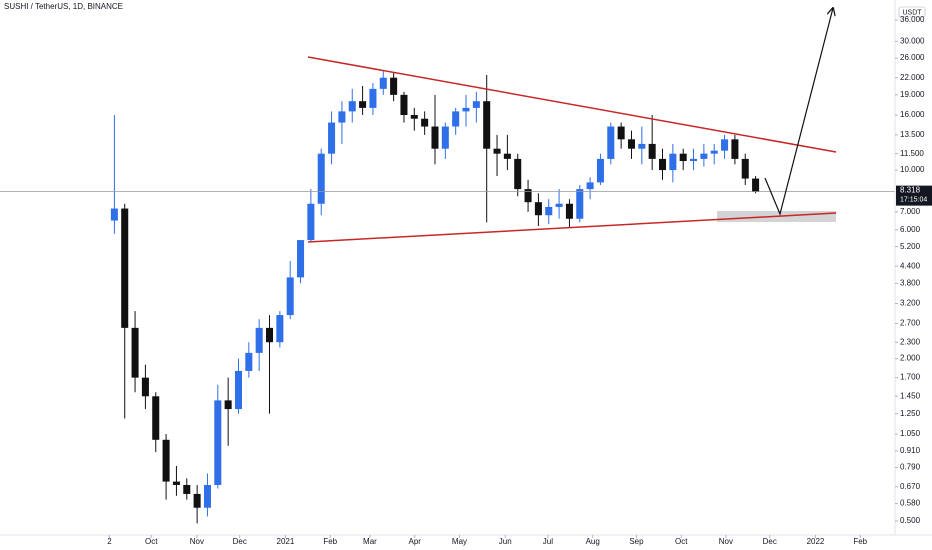 The width and height of the screenshot is (932, 550). Describe the element at coordinates (912, 134) in the screenshot. I see `y-tick-label: 13.500` at that location.